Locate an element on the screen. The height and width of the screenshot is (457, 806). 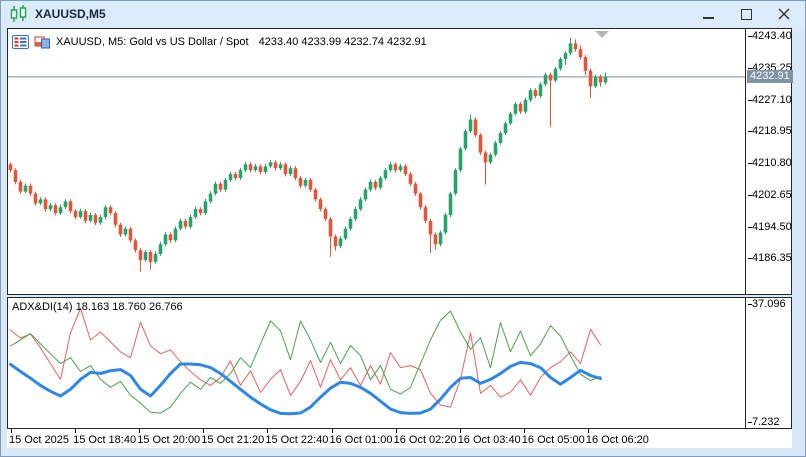
time-tick-label: 15 Oct 20:00 is located at coordinates (169, 440).